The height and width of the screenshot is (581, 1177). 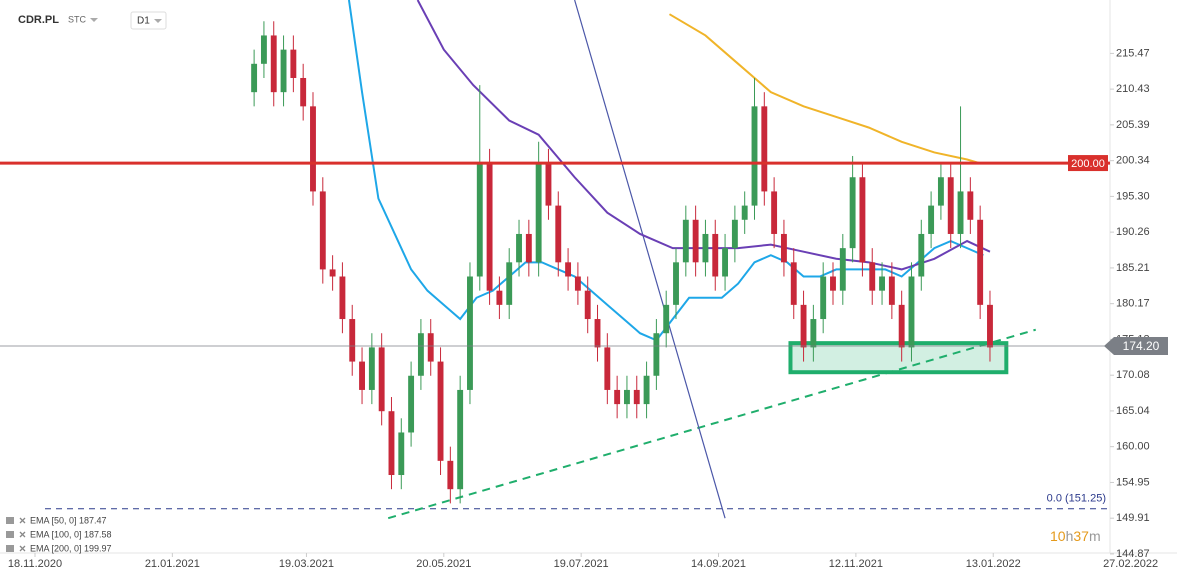 What do you see at coordinates (1076, 499) in the screenshot?
I see `fib-label: 0.0 (151.25)` at bounding box center [1076, 499].